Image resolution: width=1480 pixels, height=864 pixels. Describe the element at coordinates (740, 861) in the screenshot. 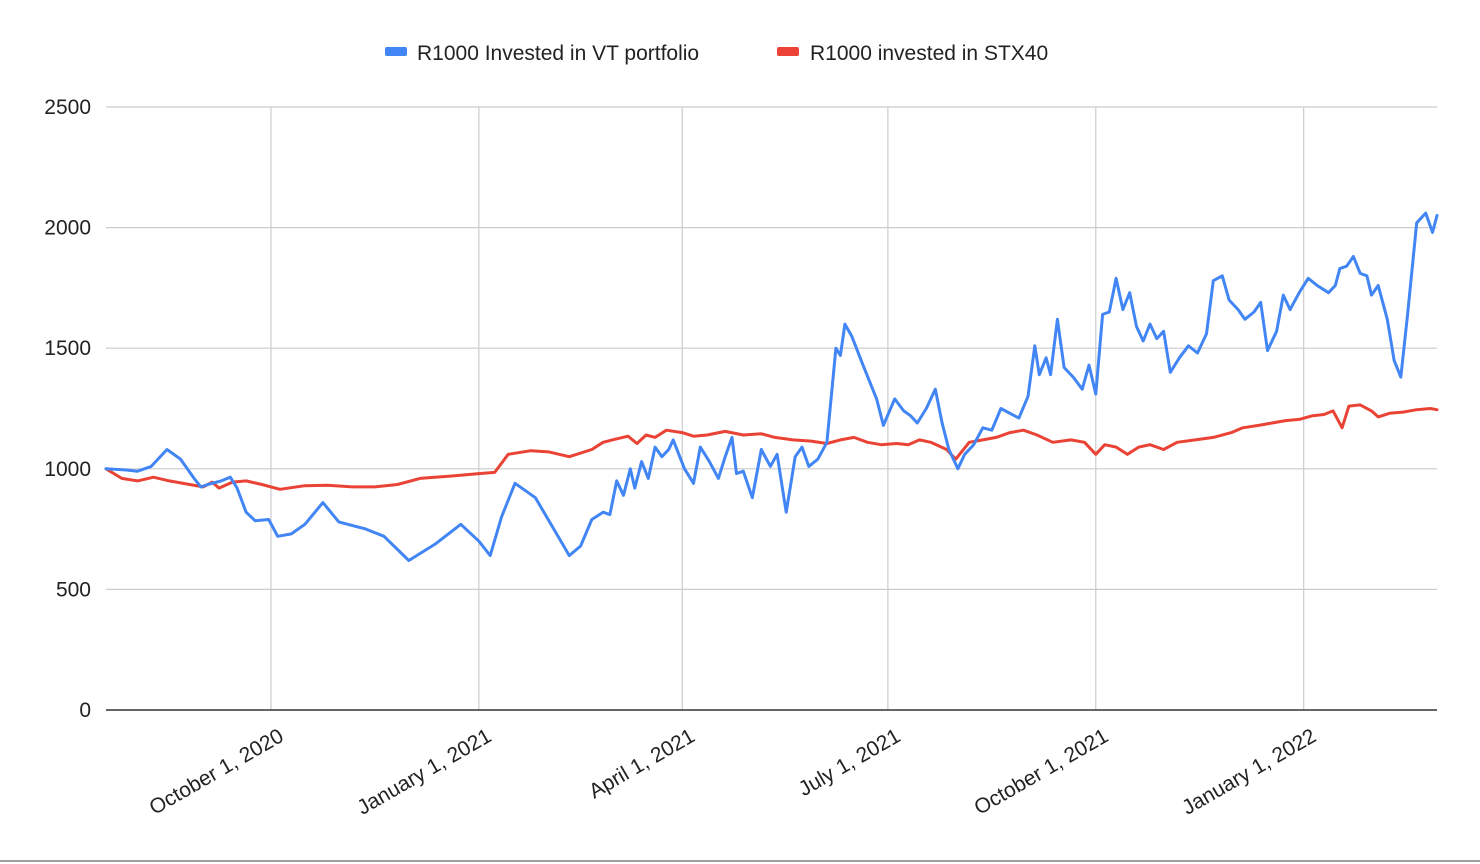

I see `bottom-divider` at that location.